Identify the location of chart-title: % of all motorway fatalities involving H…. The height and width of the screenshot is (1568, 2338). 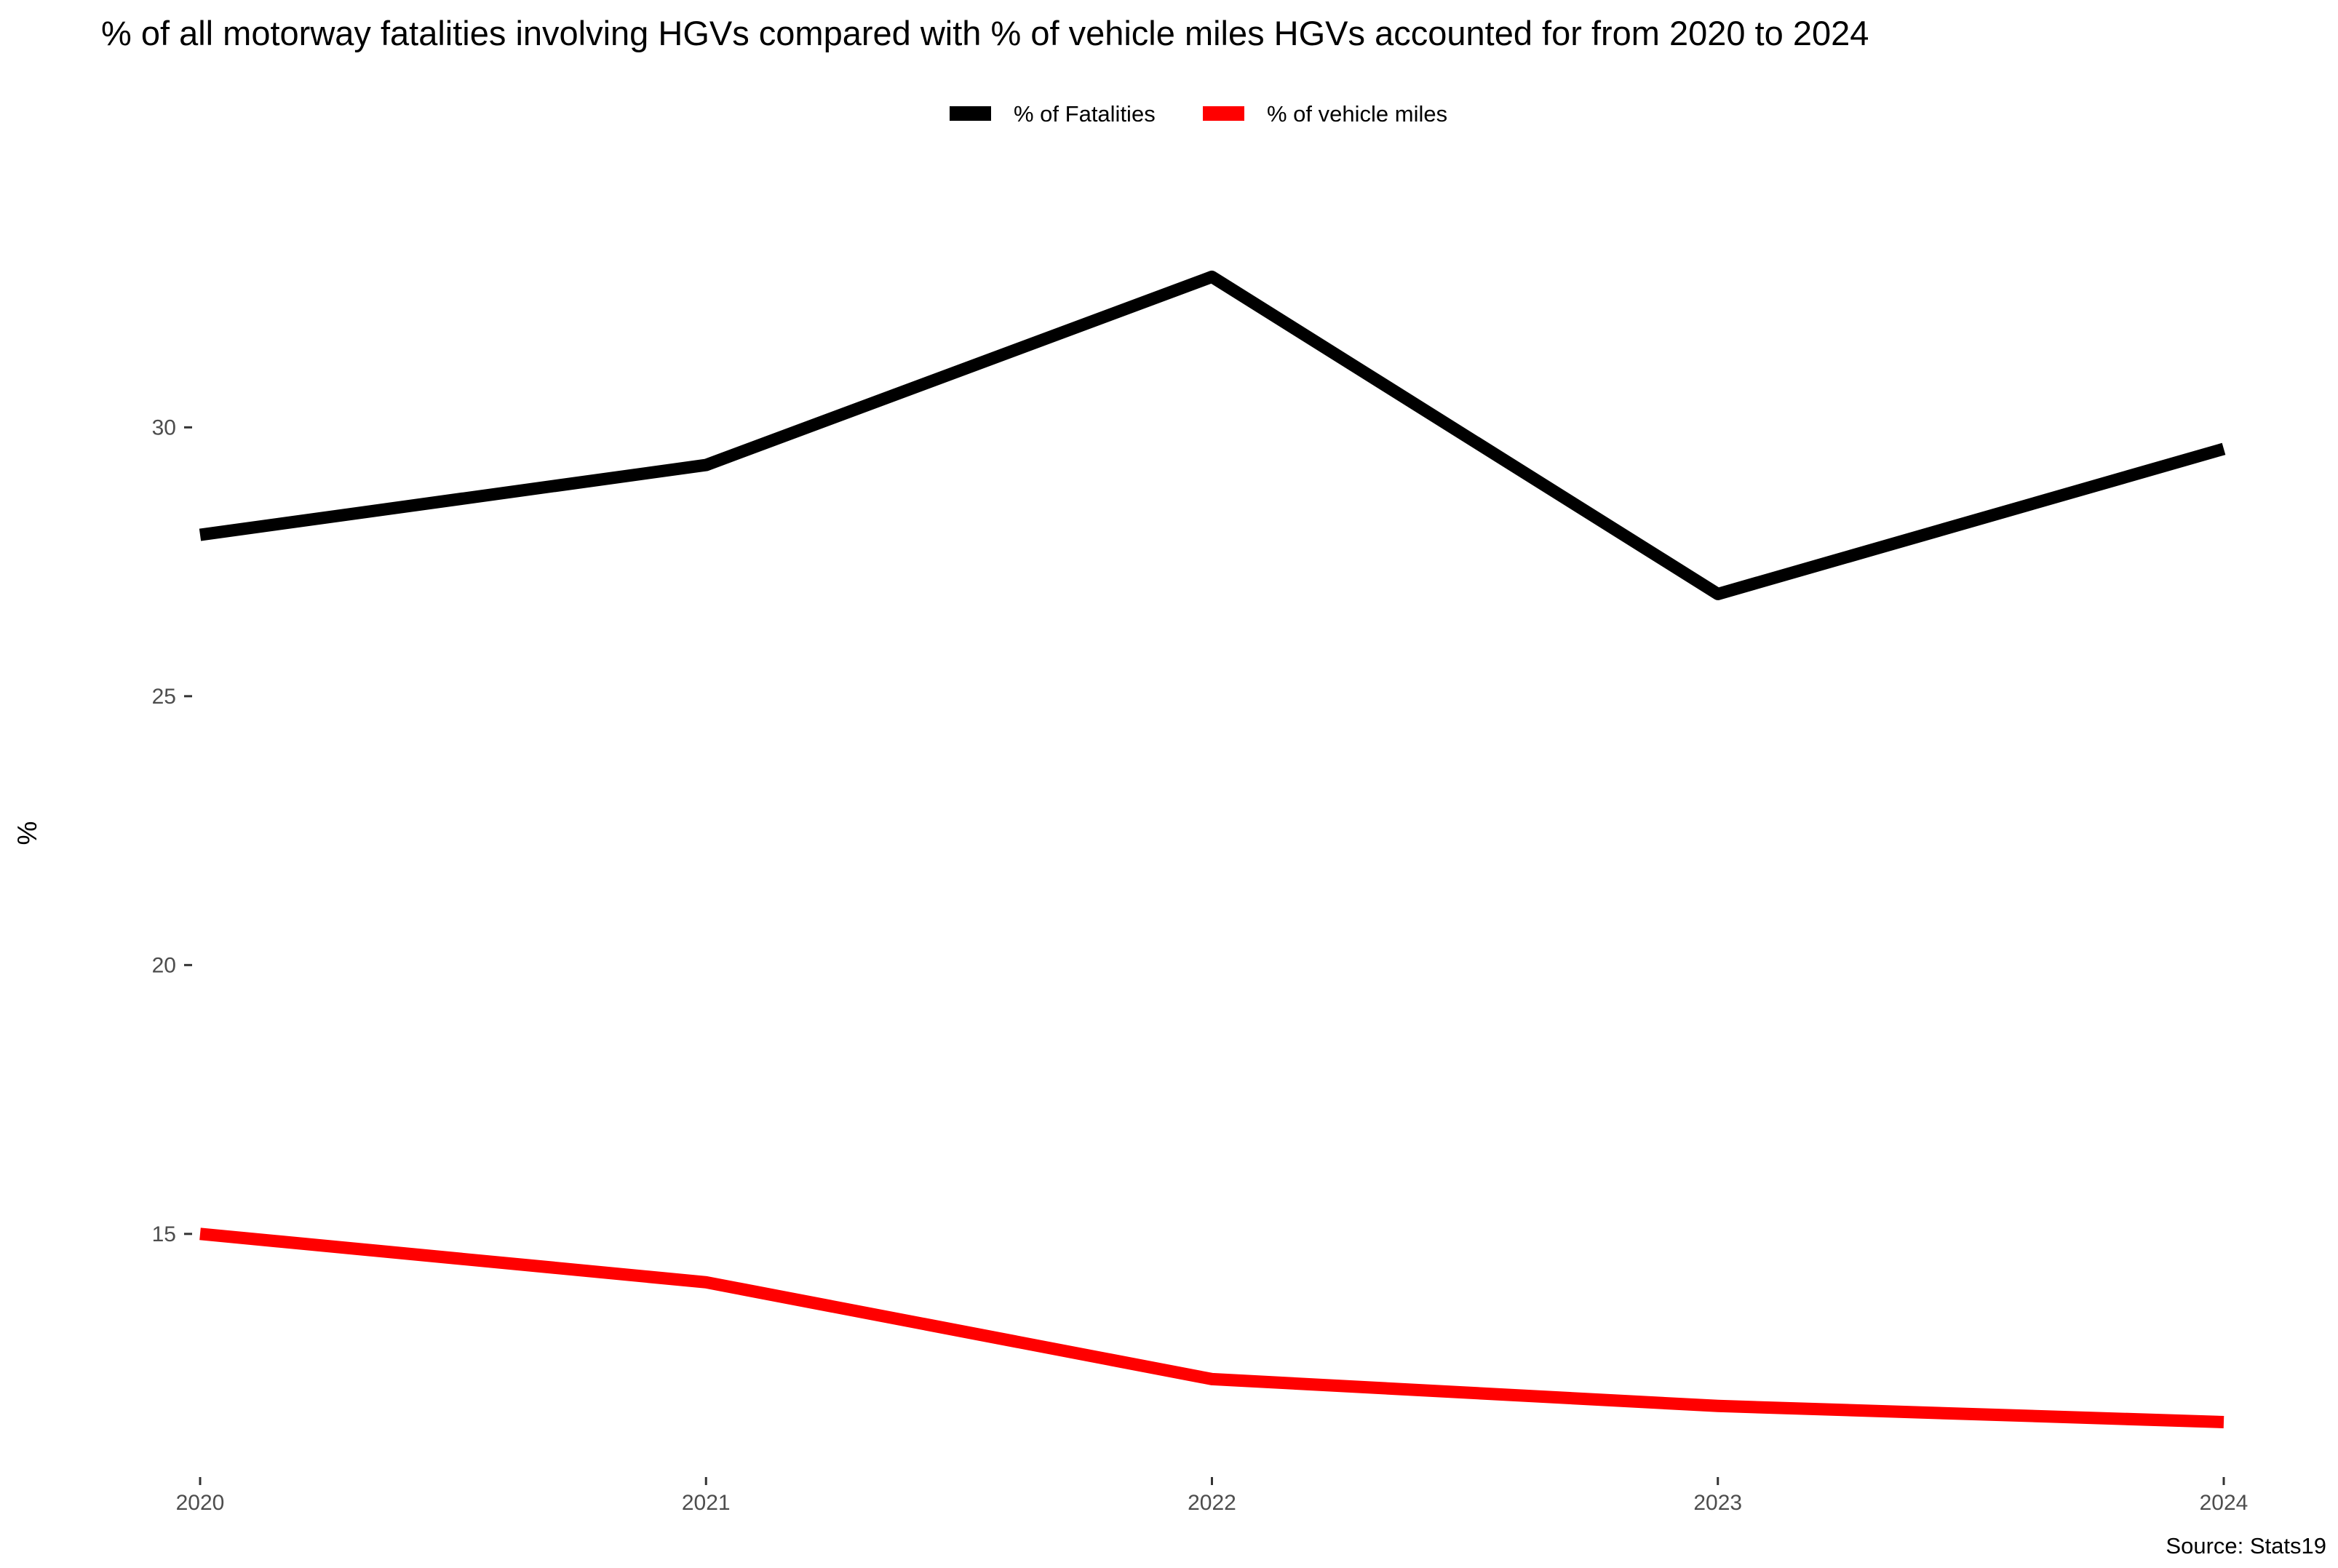
(985, 33).